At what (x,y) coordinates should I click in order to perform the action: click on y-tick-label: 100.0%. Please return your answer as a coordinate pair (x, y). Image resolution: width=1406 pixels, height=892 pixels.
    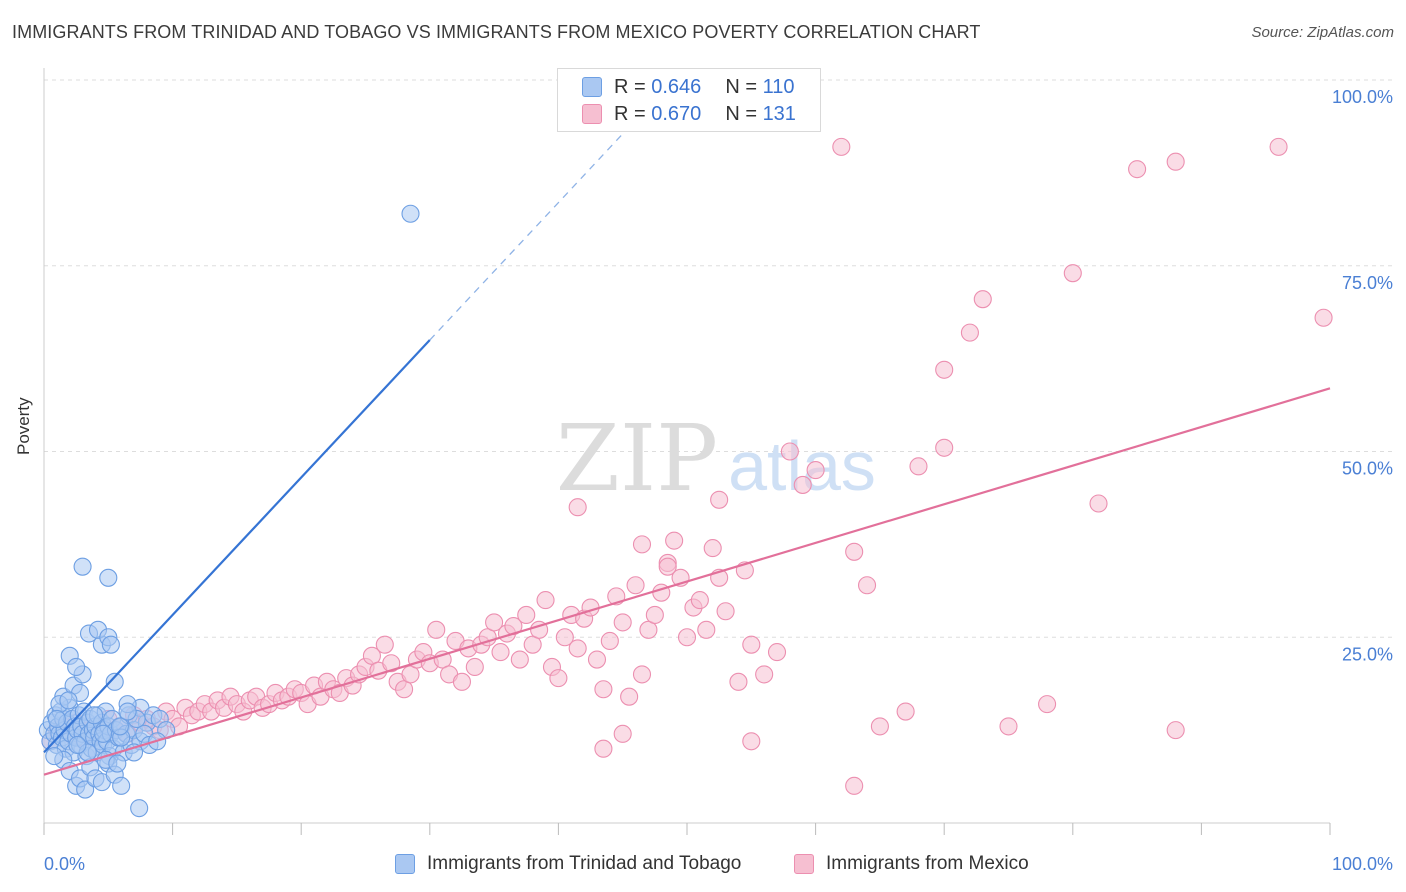
    Looking at the image, I should click on (1362, 97).